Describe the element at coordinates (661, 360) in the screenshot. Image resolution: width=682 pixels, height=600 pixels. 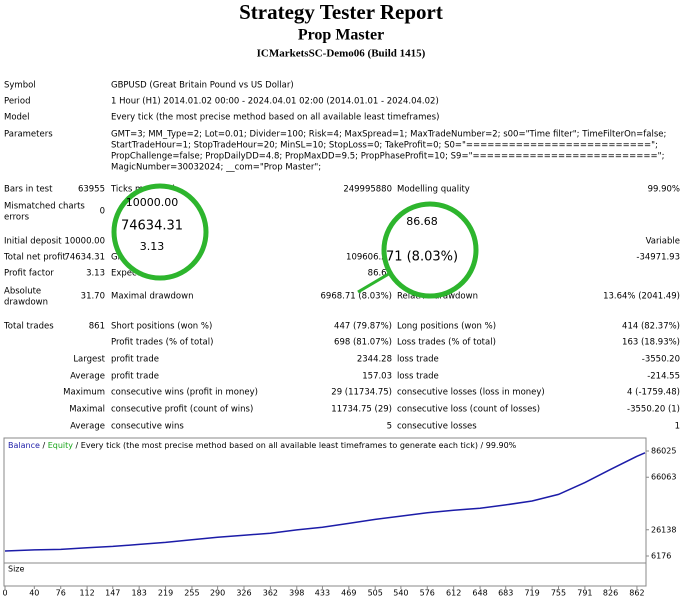
I see `cell-value: -3550.20` at that location.